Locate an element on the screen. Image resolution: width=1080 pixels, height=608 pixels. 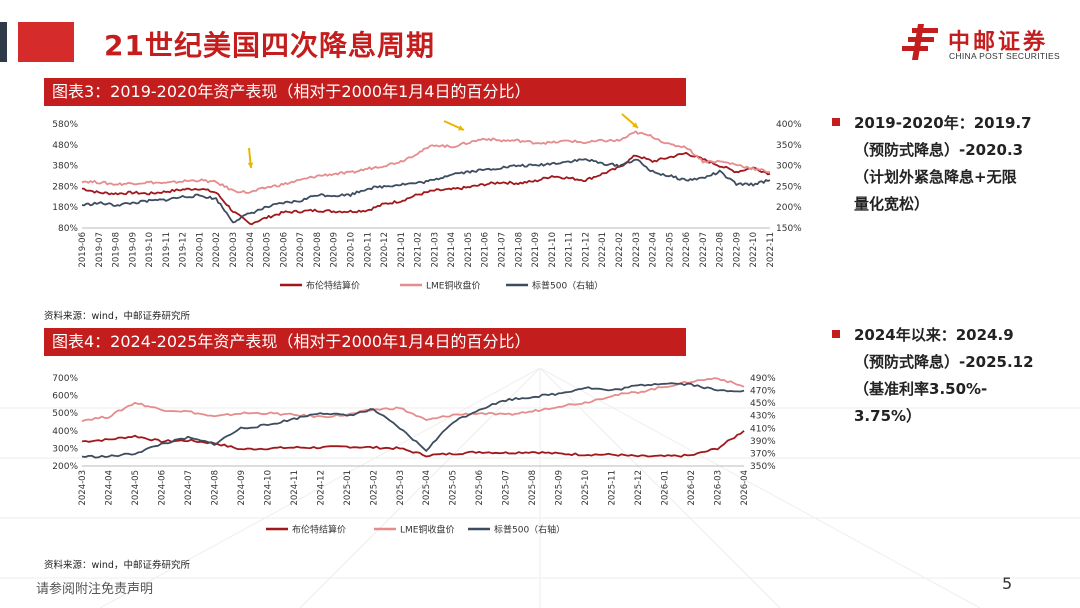
right-axis-tick-label: 200% is located at coordinates (789, 208).